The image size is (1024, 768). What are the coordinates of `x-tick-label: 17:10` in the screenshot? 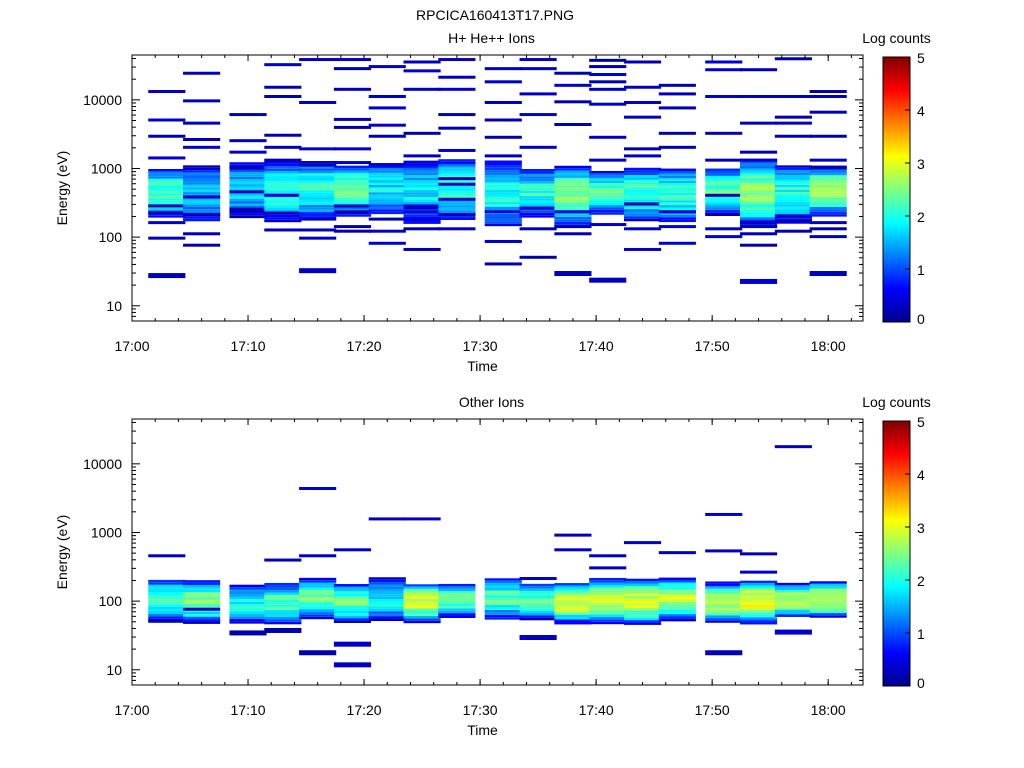 It's located at (248, 710).